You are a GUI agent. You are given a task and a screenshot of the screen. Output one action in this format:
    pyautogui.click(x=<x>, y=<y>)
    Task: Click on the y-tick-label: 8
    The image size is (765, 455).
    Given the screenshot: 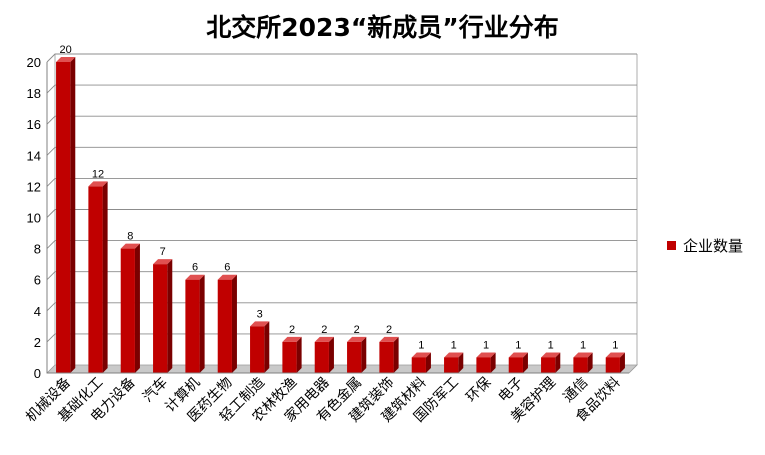 What is the action you would take?
    pyautogui.click(x=37, y=249)
    